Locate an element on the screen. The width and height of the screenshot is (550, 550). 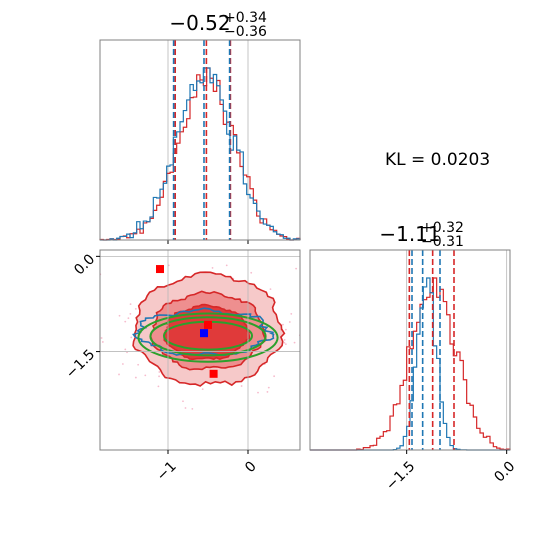
hist2-title: −1.11 is located at coordinates (409, 234).